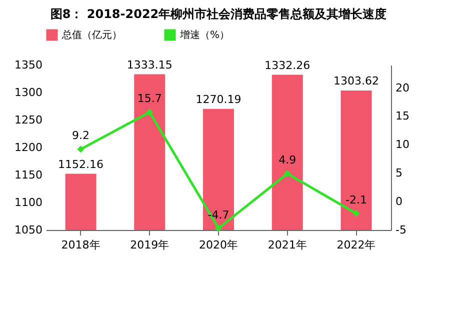 The height and width of the screenshot is (312, 470). Describe the element at coordinates (403, 145) in the screenshot. I see `y2-tick-label: 10` at that location.